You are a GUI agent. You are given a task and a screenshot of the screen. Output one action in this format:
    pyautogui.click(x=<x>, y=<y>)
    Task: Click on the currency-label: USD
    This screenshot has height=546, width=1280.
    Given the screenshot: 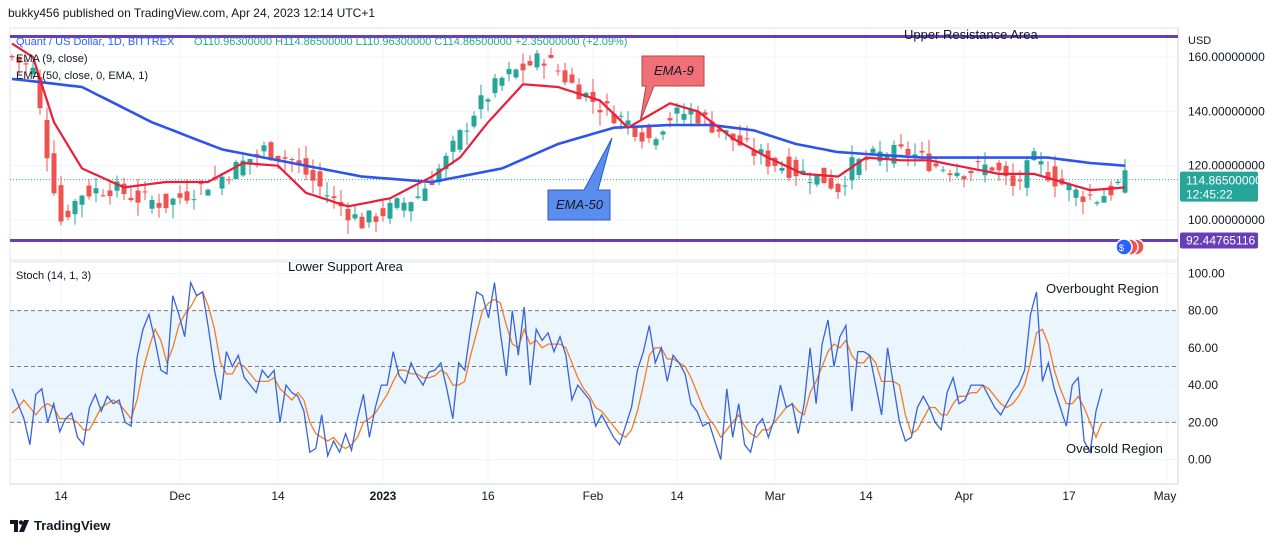 What is the action you would take?
    pyautogui.click(x=1199, y=41)
    